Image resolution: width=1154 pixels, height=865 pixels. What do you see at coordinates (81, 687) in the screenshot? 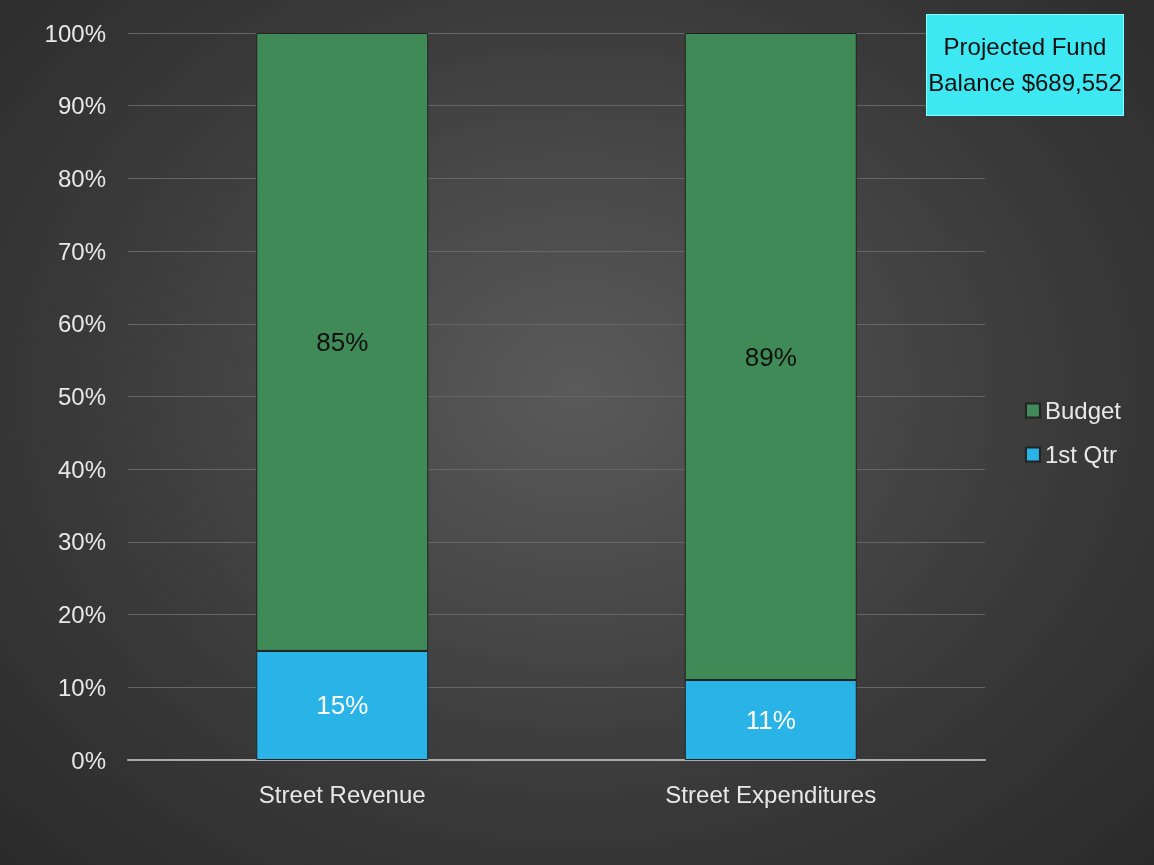
I see `y-tick-label: 10%` at bounding box center [81, 687].